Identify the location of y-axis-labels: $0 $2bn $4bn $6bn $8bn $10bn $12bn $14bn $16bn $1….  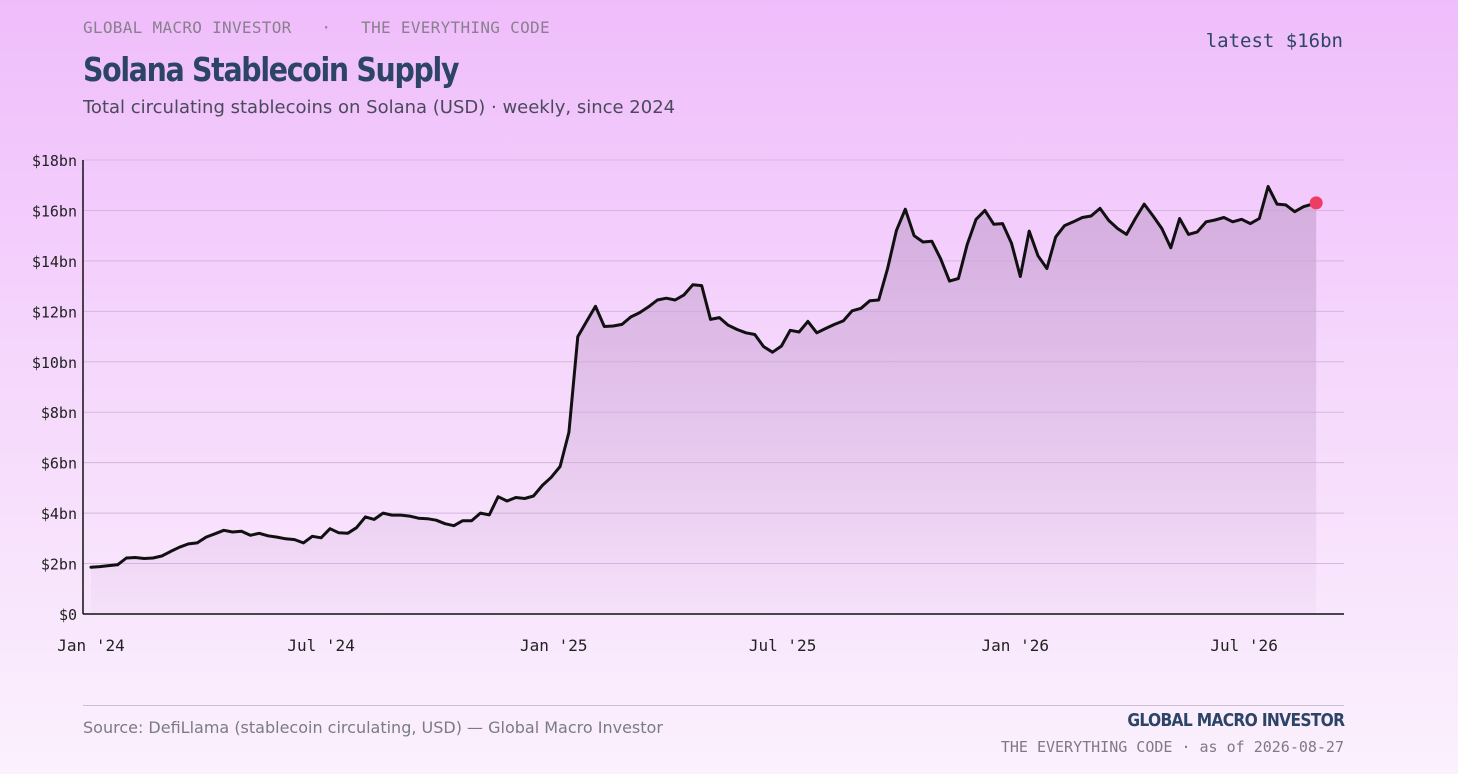
(54, 388).